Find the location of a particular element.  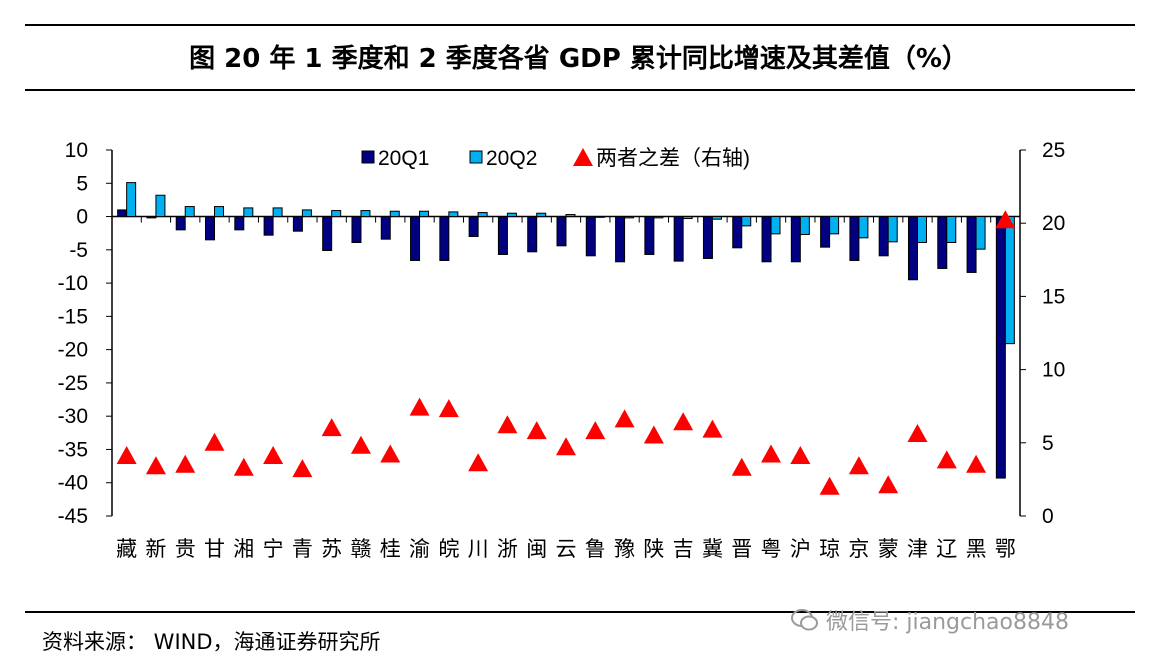

category-label: 赣 is located at coordinates (360, 549).